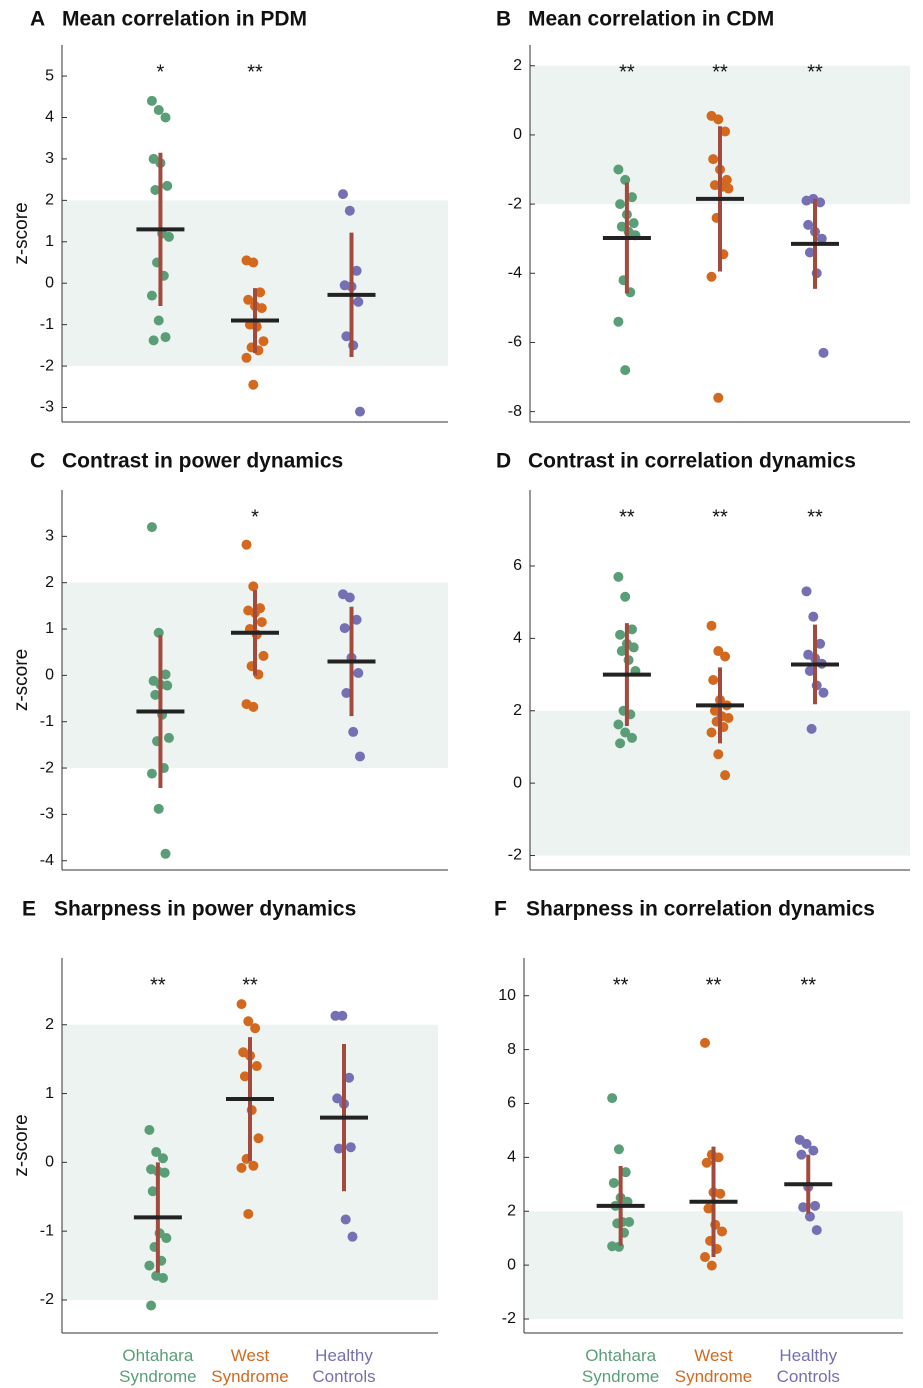 This screenshot has width=923, height=1388. I want to click on panel: -8 -6 -4 -2 0 2 B Mean correlation in CDM ** ** **, so click(703, 215).